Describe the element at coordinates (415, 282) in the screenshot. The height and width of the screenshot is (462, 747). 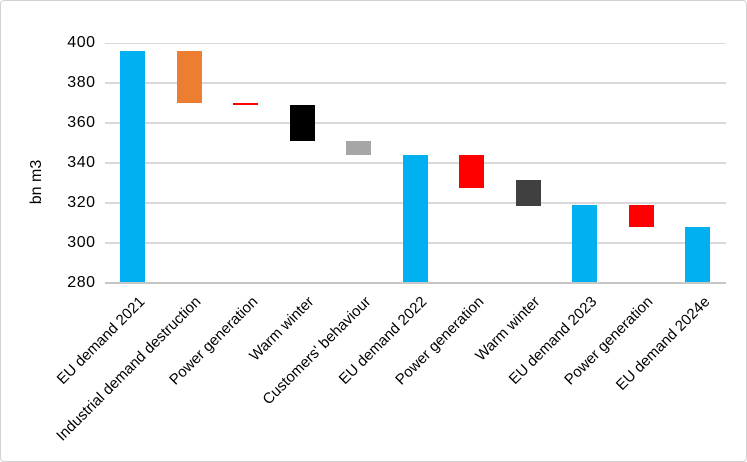
I see `x-axis-line` at that location.